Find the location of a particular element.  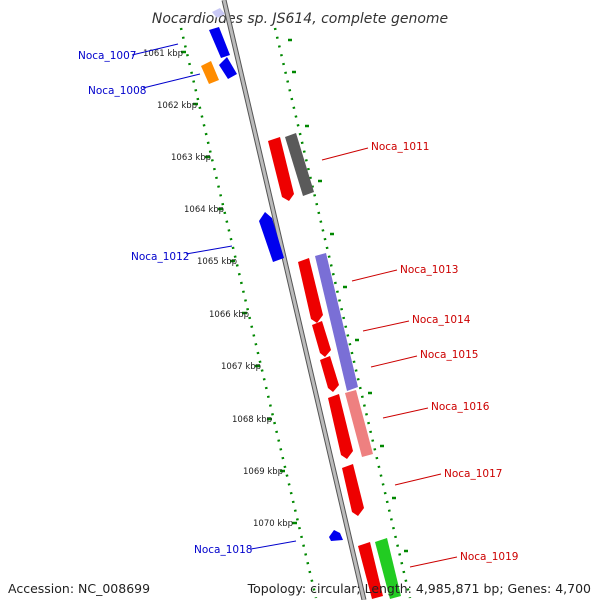

tick-label: 1070 kbp is located at coordinates (273, 524).